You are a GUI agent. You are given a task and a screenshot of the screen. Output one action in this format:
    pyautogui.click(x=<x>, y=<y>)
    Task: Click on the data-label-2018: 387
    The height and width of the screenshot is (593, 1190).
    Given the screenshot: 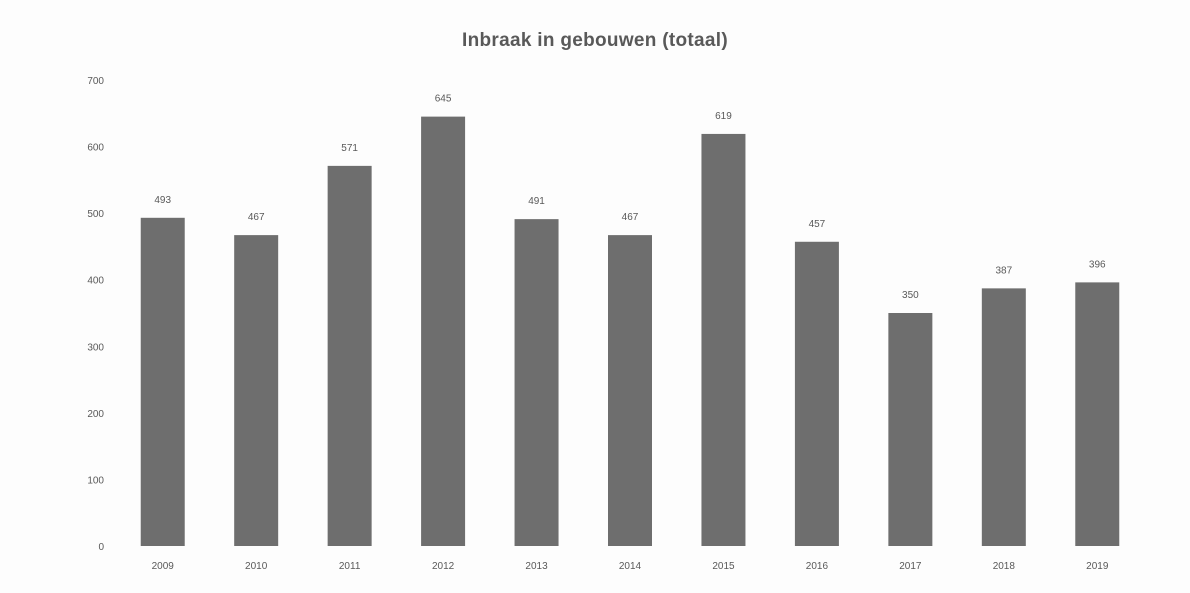 What is the action you would take?
    pyautogui.click(x=1003, y=270)
    